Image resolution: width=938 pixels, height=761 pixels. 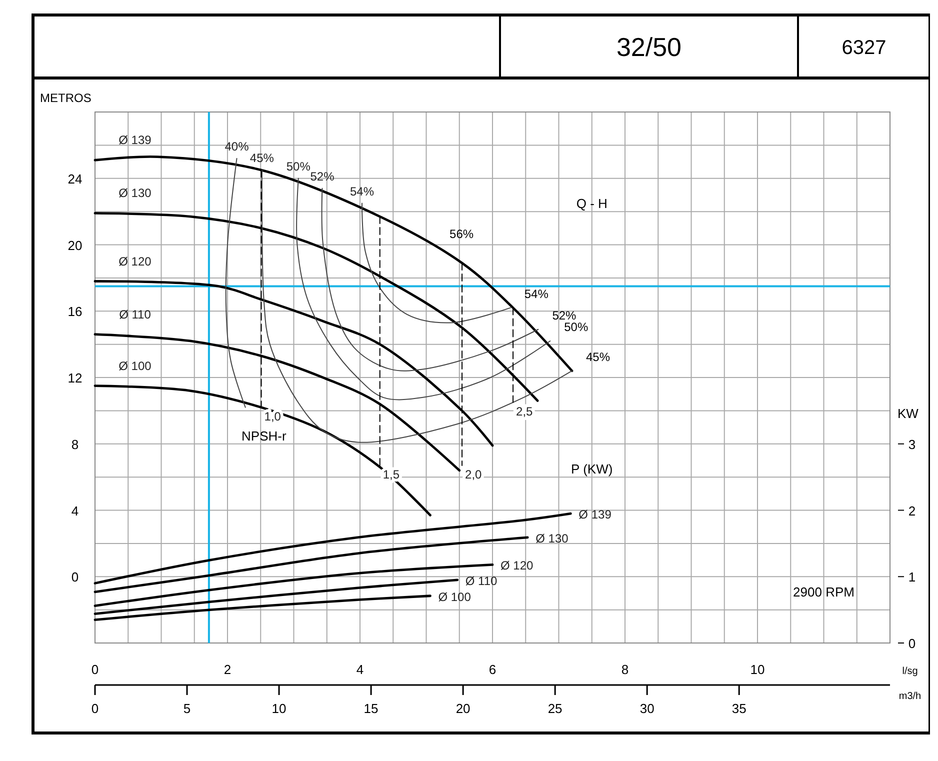 What do you see at coordinates (228, 669) in the screenshot?
I see `x-tick-label: 2` at bounding box center [228, 669].